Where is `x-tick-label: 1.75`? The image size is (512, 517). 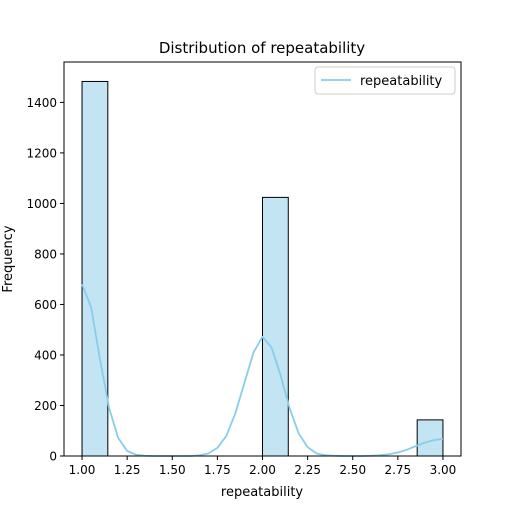 x-tick-label: 1.75 is located at coordinates (217, 470).